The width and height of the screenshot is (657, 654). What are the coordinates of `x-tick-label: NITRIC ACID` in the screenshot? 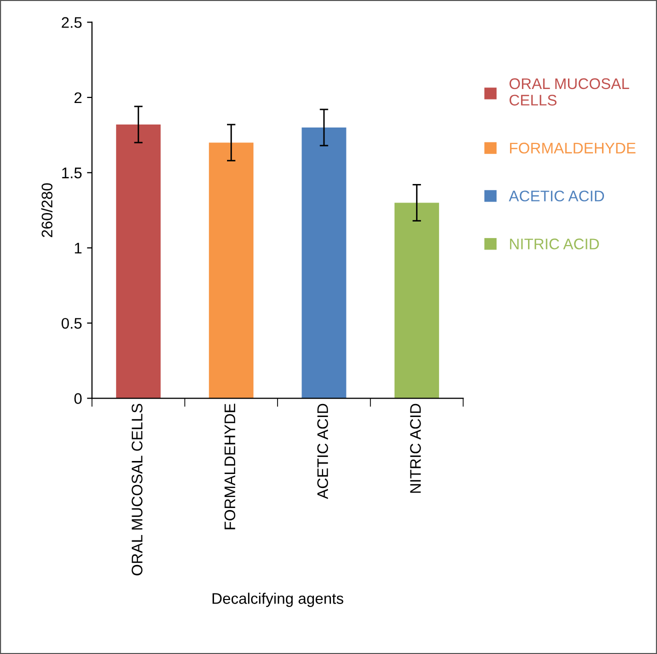 It's located at (415, 448).